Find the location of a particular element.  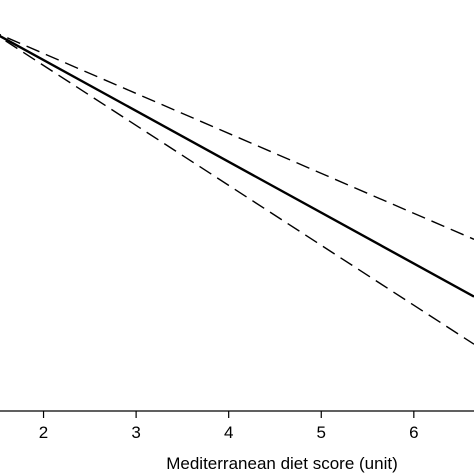

x-tick-label-6: 6 is located at coordinates (413, 432).